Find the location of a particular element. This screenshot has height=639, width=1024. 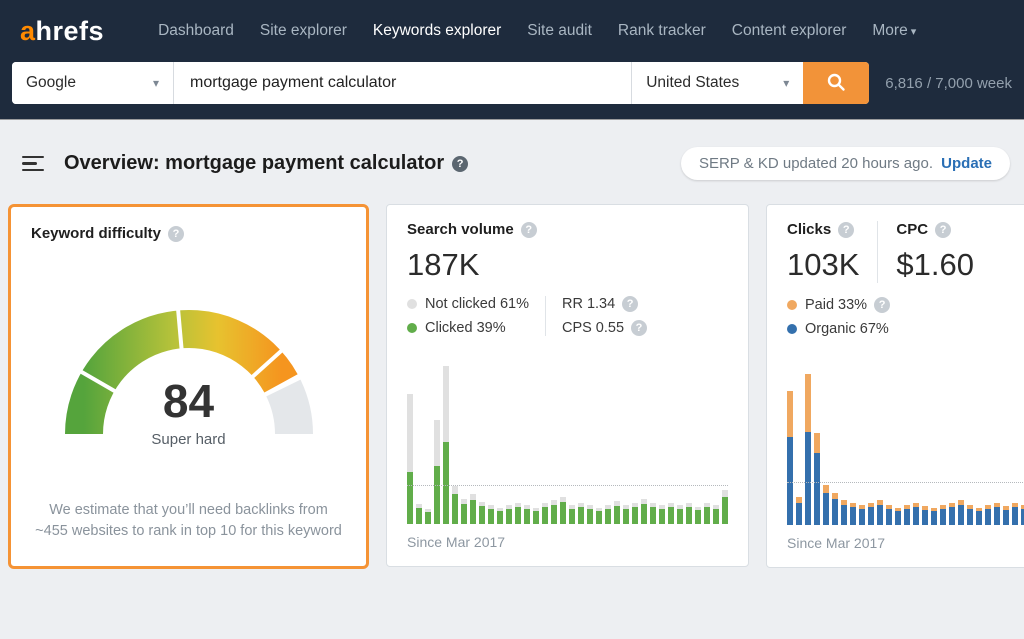

nav-dashboard: Dashboard is located at coordinates (196, 30).